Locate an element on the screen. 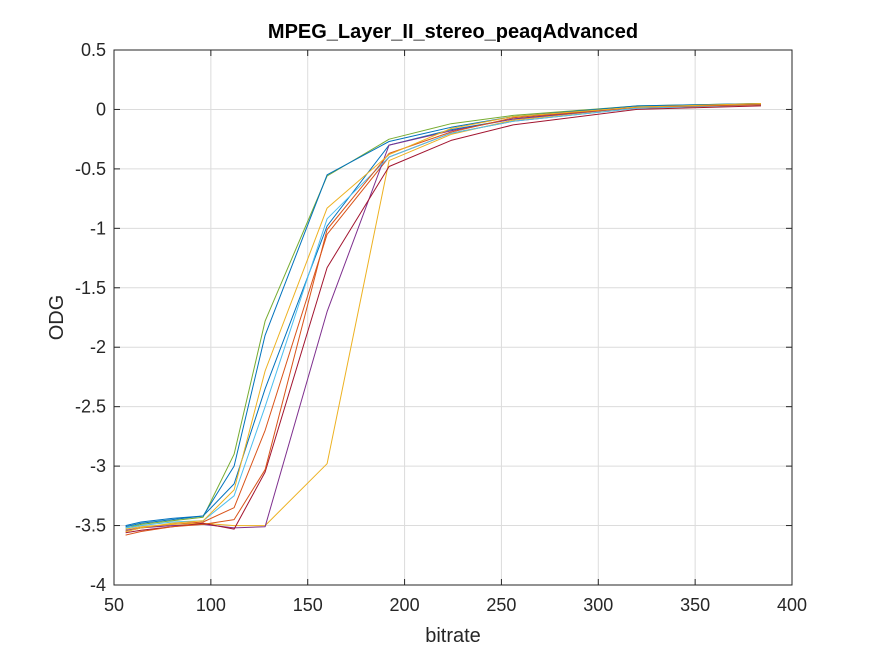 This screenshot has width=875, height=656. x-tick-label: 400 is located at coordinates (792, 605).